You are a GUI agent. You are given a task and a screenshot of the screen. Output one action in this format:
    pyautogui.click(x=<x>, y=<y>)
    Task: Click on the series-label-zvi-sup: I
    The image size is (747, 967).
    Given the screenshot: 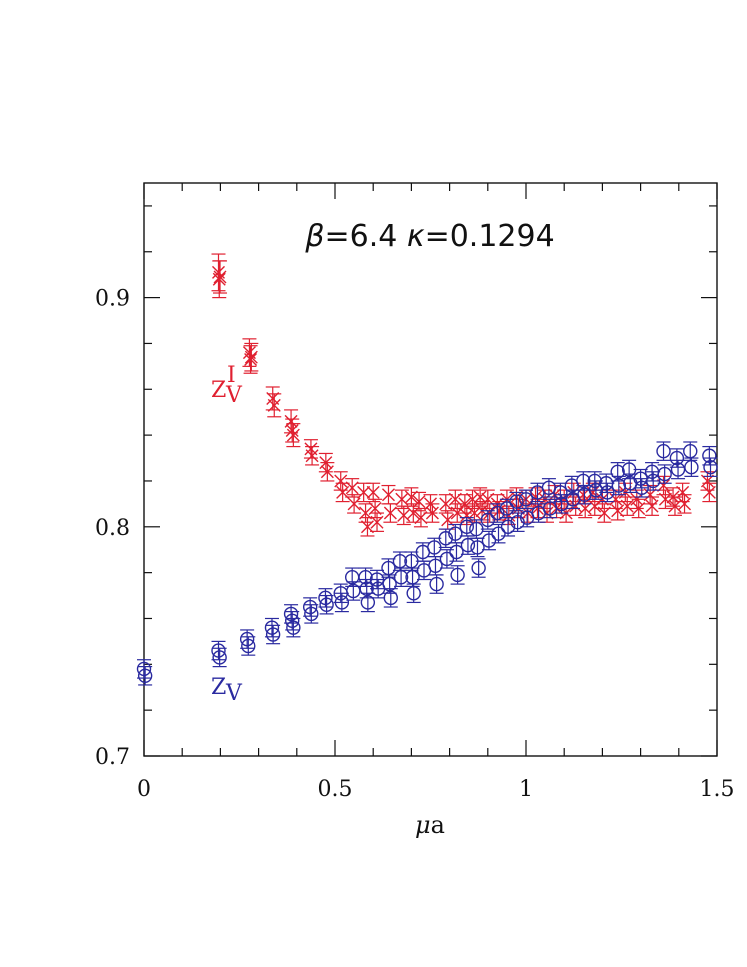 What is the action you would take?
    pyautogui.click(x=231, y=375)
    